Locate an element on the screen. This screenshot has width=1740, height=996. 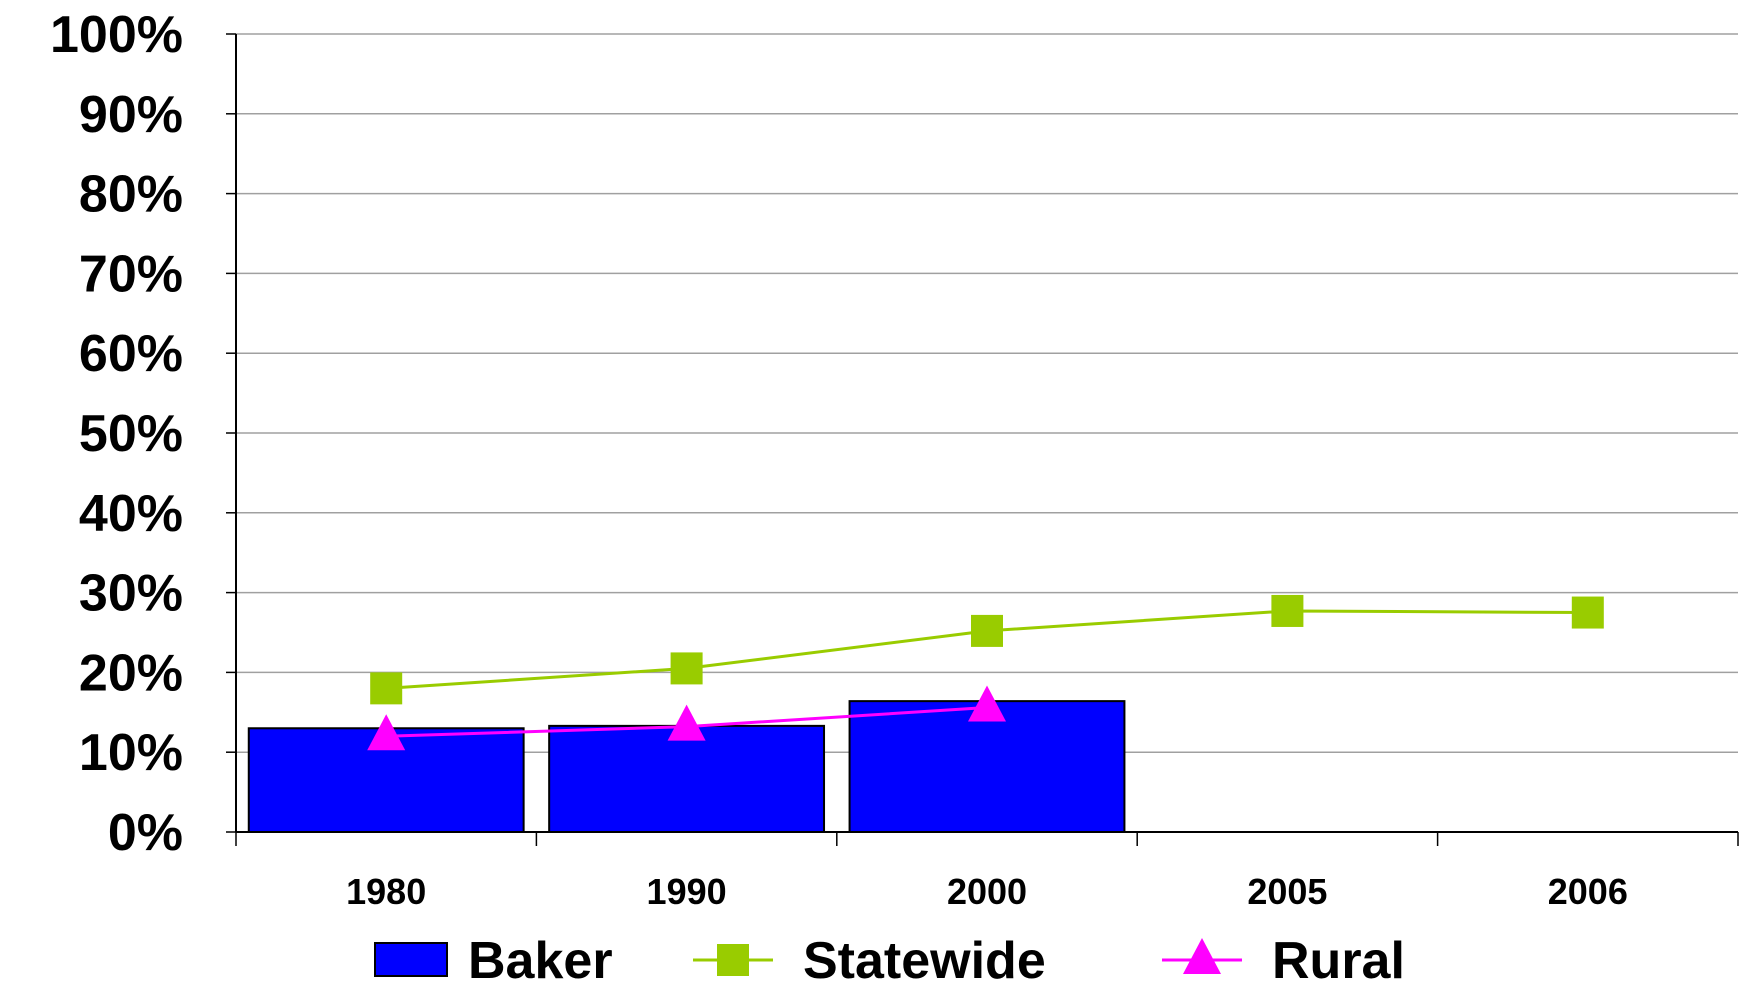
x-tick-labels: 1980 1990 2000 2005 2006 is located at coordinates (987, 891).